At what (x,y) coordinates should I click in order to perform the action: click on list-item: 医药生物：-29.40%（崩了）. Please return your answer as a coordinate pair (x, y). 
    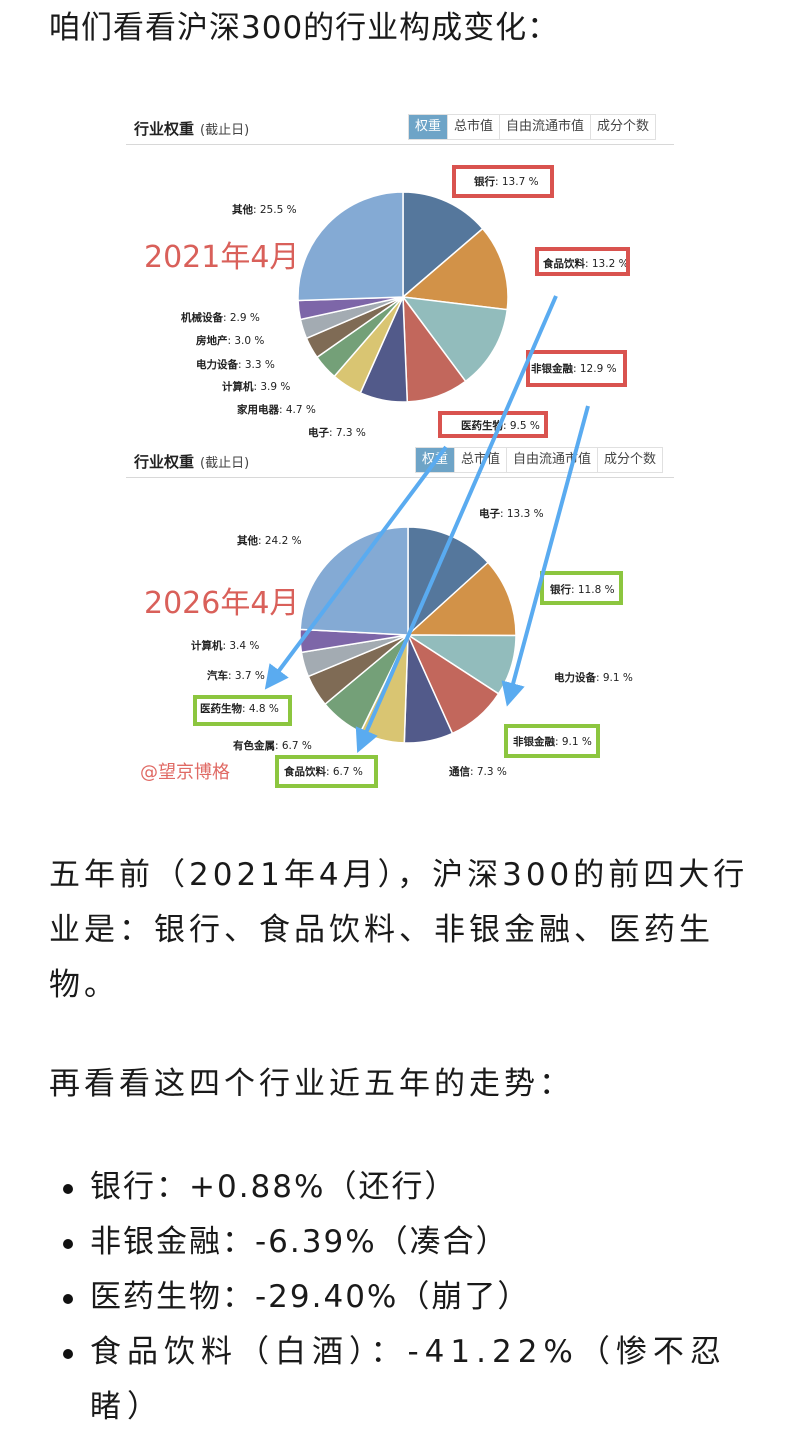
    Looking at the image, I should click on (408, 1297).